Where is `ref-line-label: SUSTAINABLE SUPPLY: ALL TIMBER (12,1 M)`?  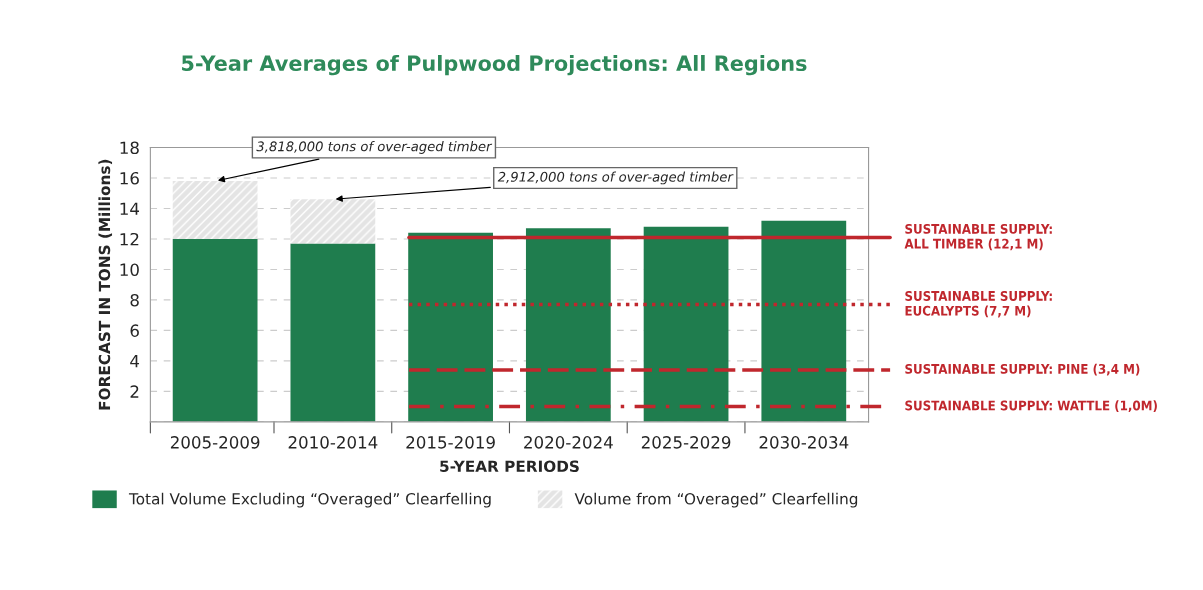
ref-line-label: SUSTAINABLE SUPPLY: ALL TIMBER (12,1 M) is located at coordinates (978, 237).